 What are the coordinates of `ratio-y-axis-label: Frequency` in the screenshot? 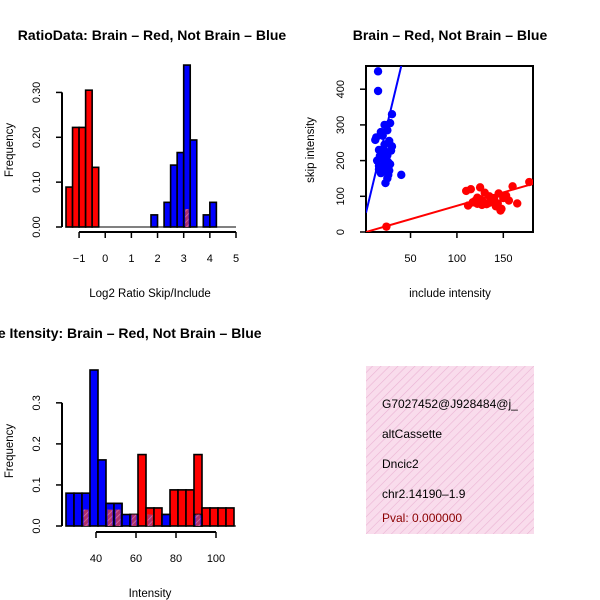 It's located at (10, 150).